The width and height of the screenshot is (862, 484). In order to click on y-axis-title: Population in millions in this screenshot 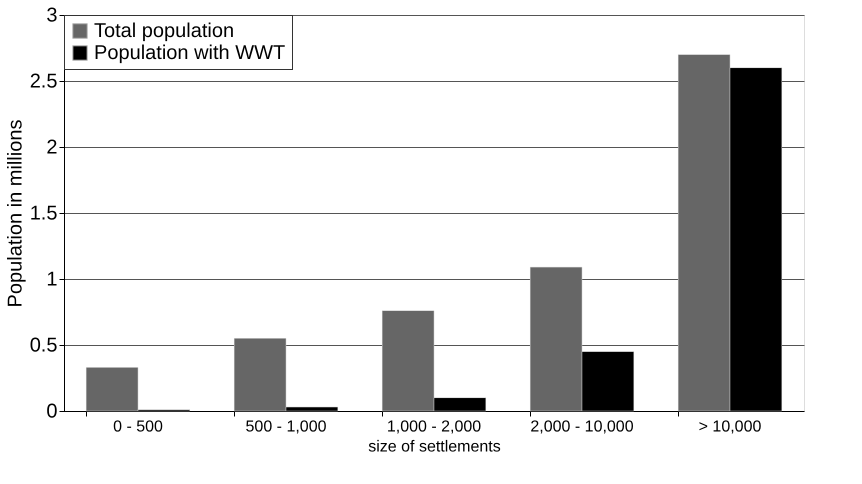, I will do `click(15, 214)`.